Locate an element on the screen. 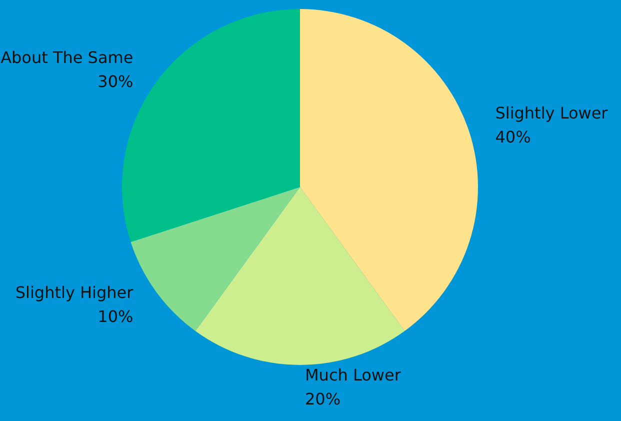 This screenshot has height=421, width=621. slice-label: Much Lower is located at coordinates (353, 375).